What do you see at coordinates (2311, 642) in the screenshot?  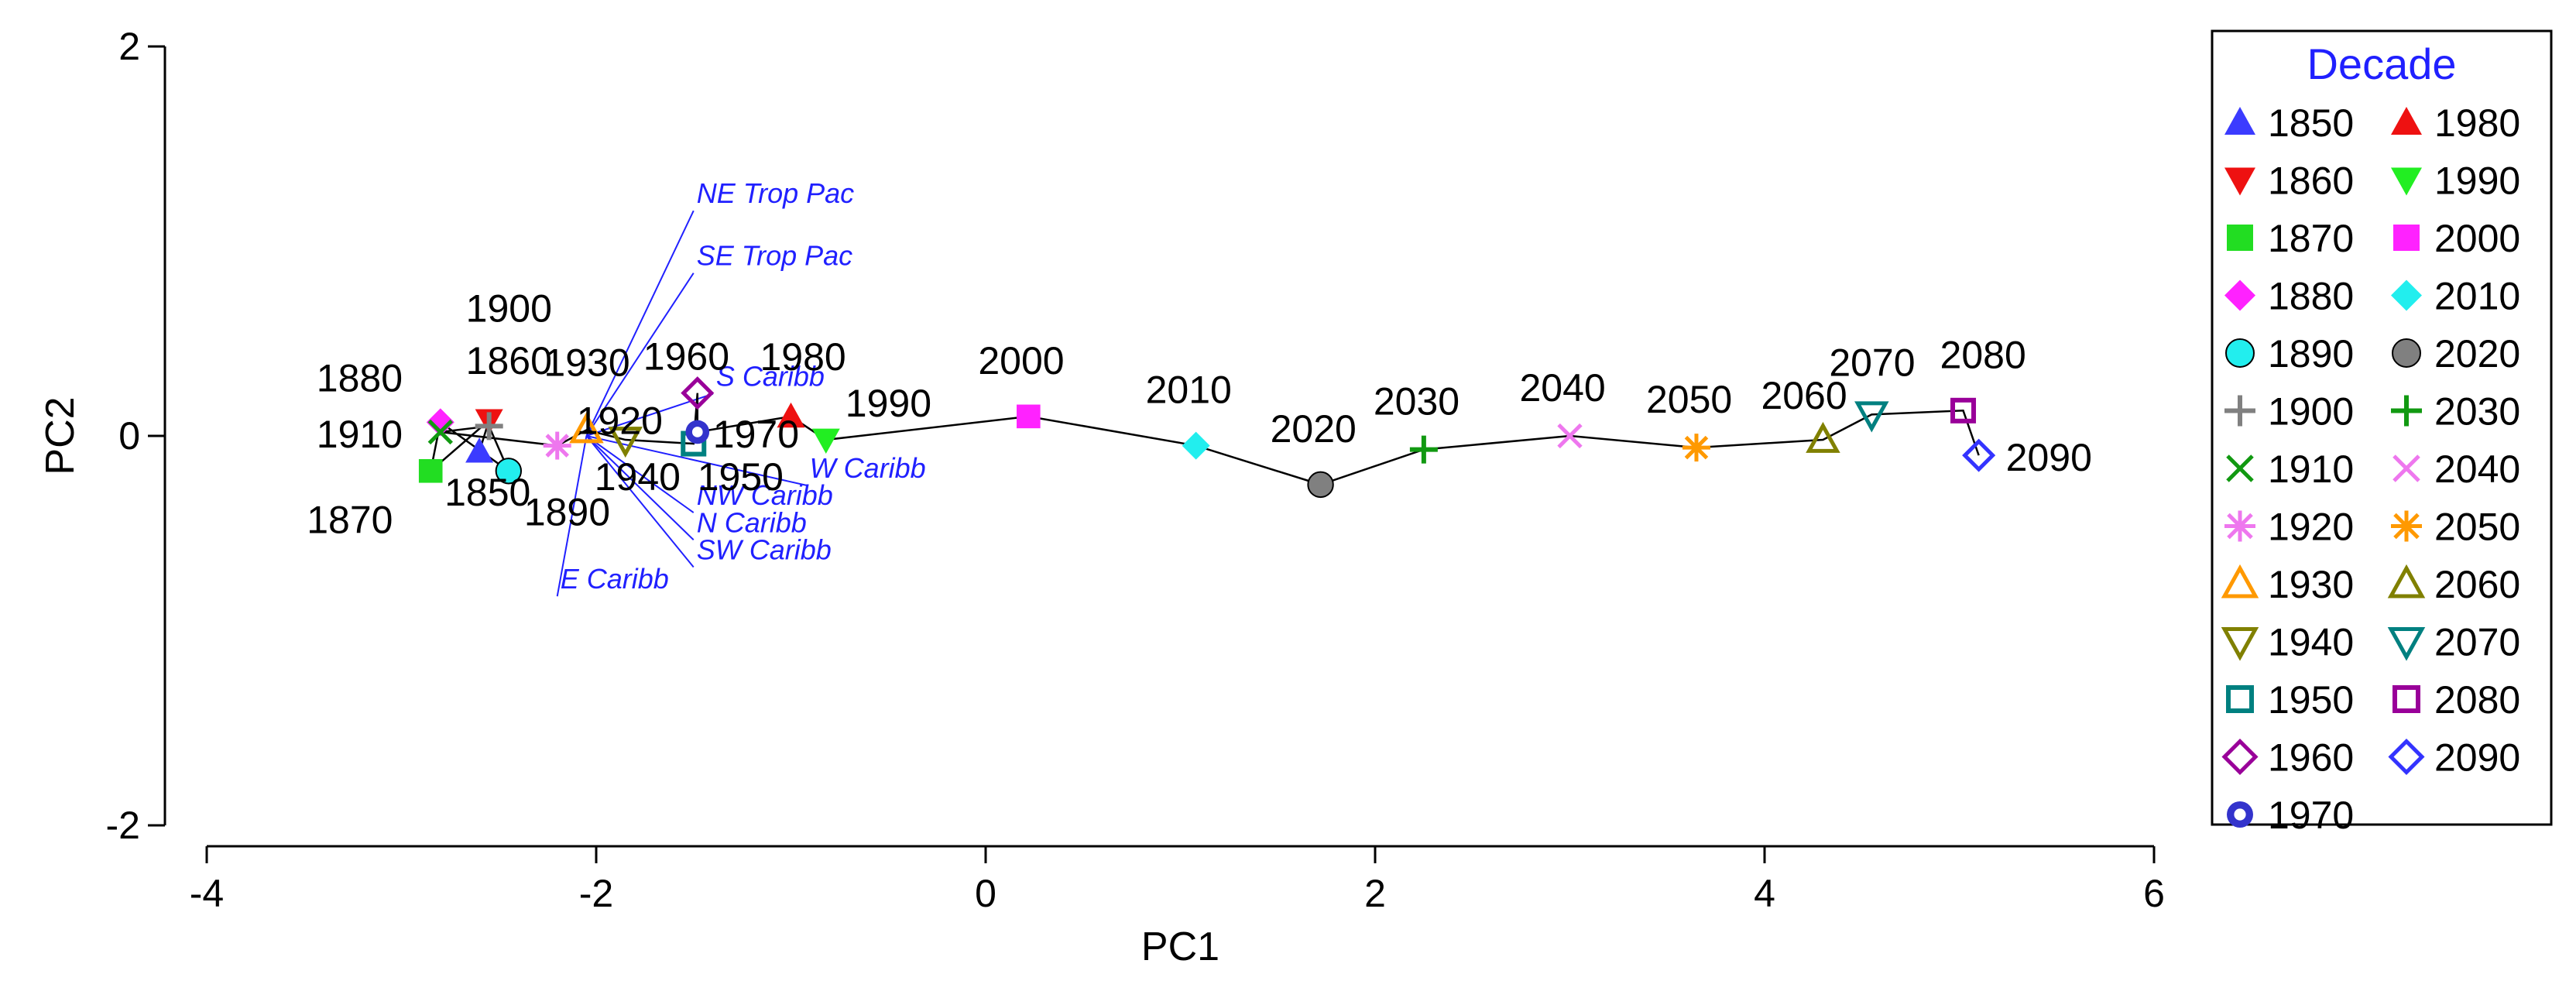 I see `legend-label: 1940` at bounding box center [2311, 642].